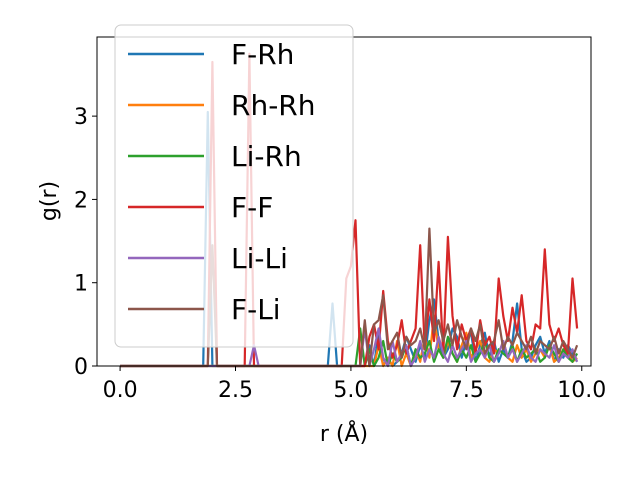 Image resolution: width=640 pixels, height=480 pixels. I want to click on y-axis-label: g(r), so click(49, 201).